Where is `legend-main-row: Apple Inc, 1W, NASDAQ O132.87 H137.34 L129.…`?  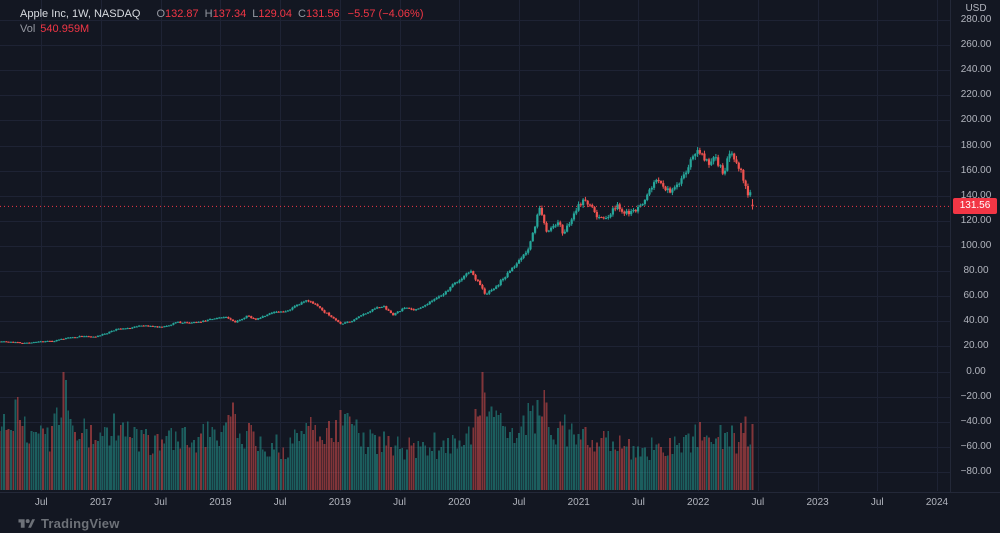 legend-main-row: Apple Inc, 1W, NASDAQ O132.87 H137.34 L129.… is located at coordinates (222, 14).